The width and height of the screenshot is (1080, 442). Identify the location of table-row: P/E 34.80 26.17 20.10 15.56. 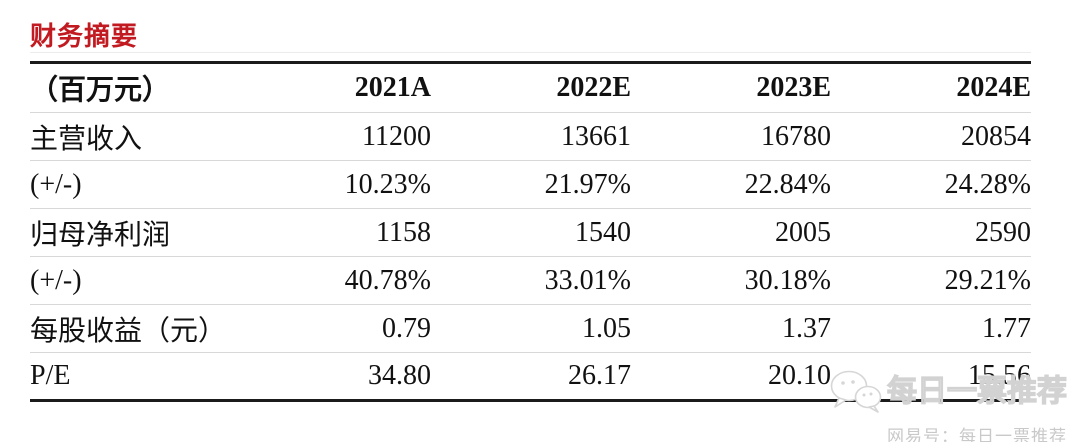
(530, 377).